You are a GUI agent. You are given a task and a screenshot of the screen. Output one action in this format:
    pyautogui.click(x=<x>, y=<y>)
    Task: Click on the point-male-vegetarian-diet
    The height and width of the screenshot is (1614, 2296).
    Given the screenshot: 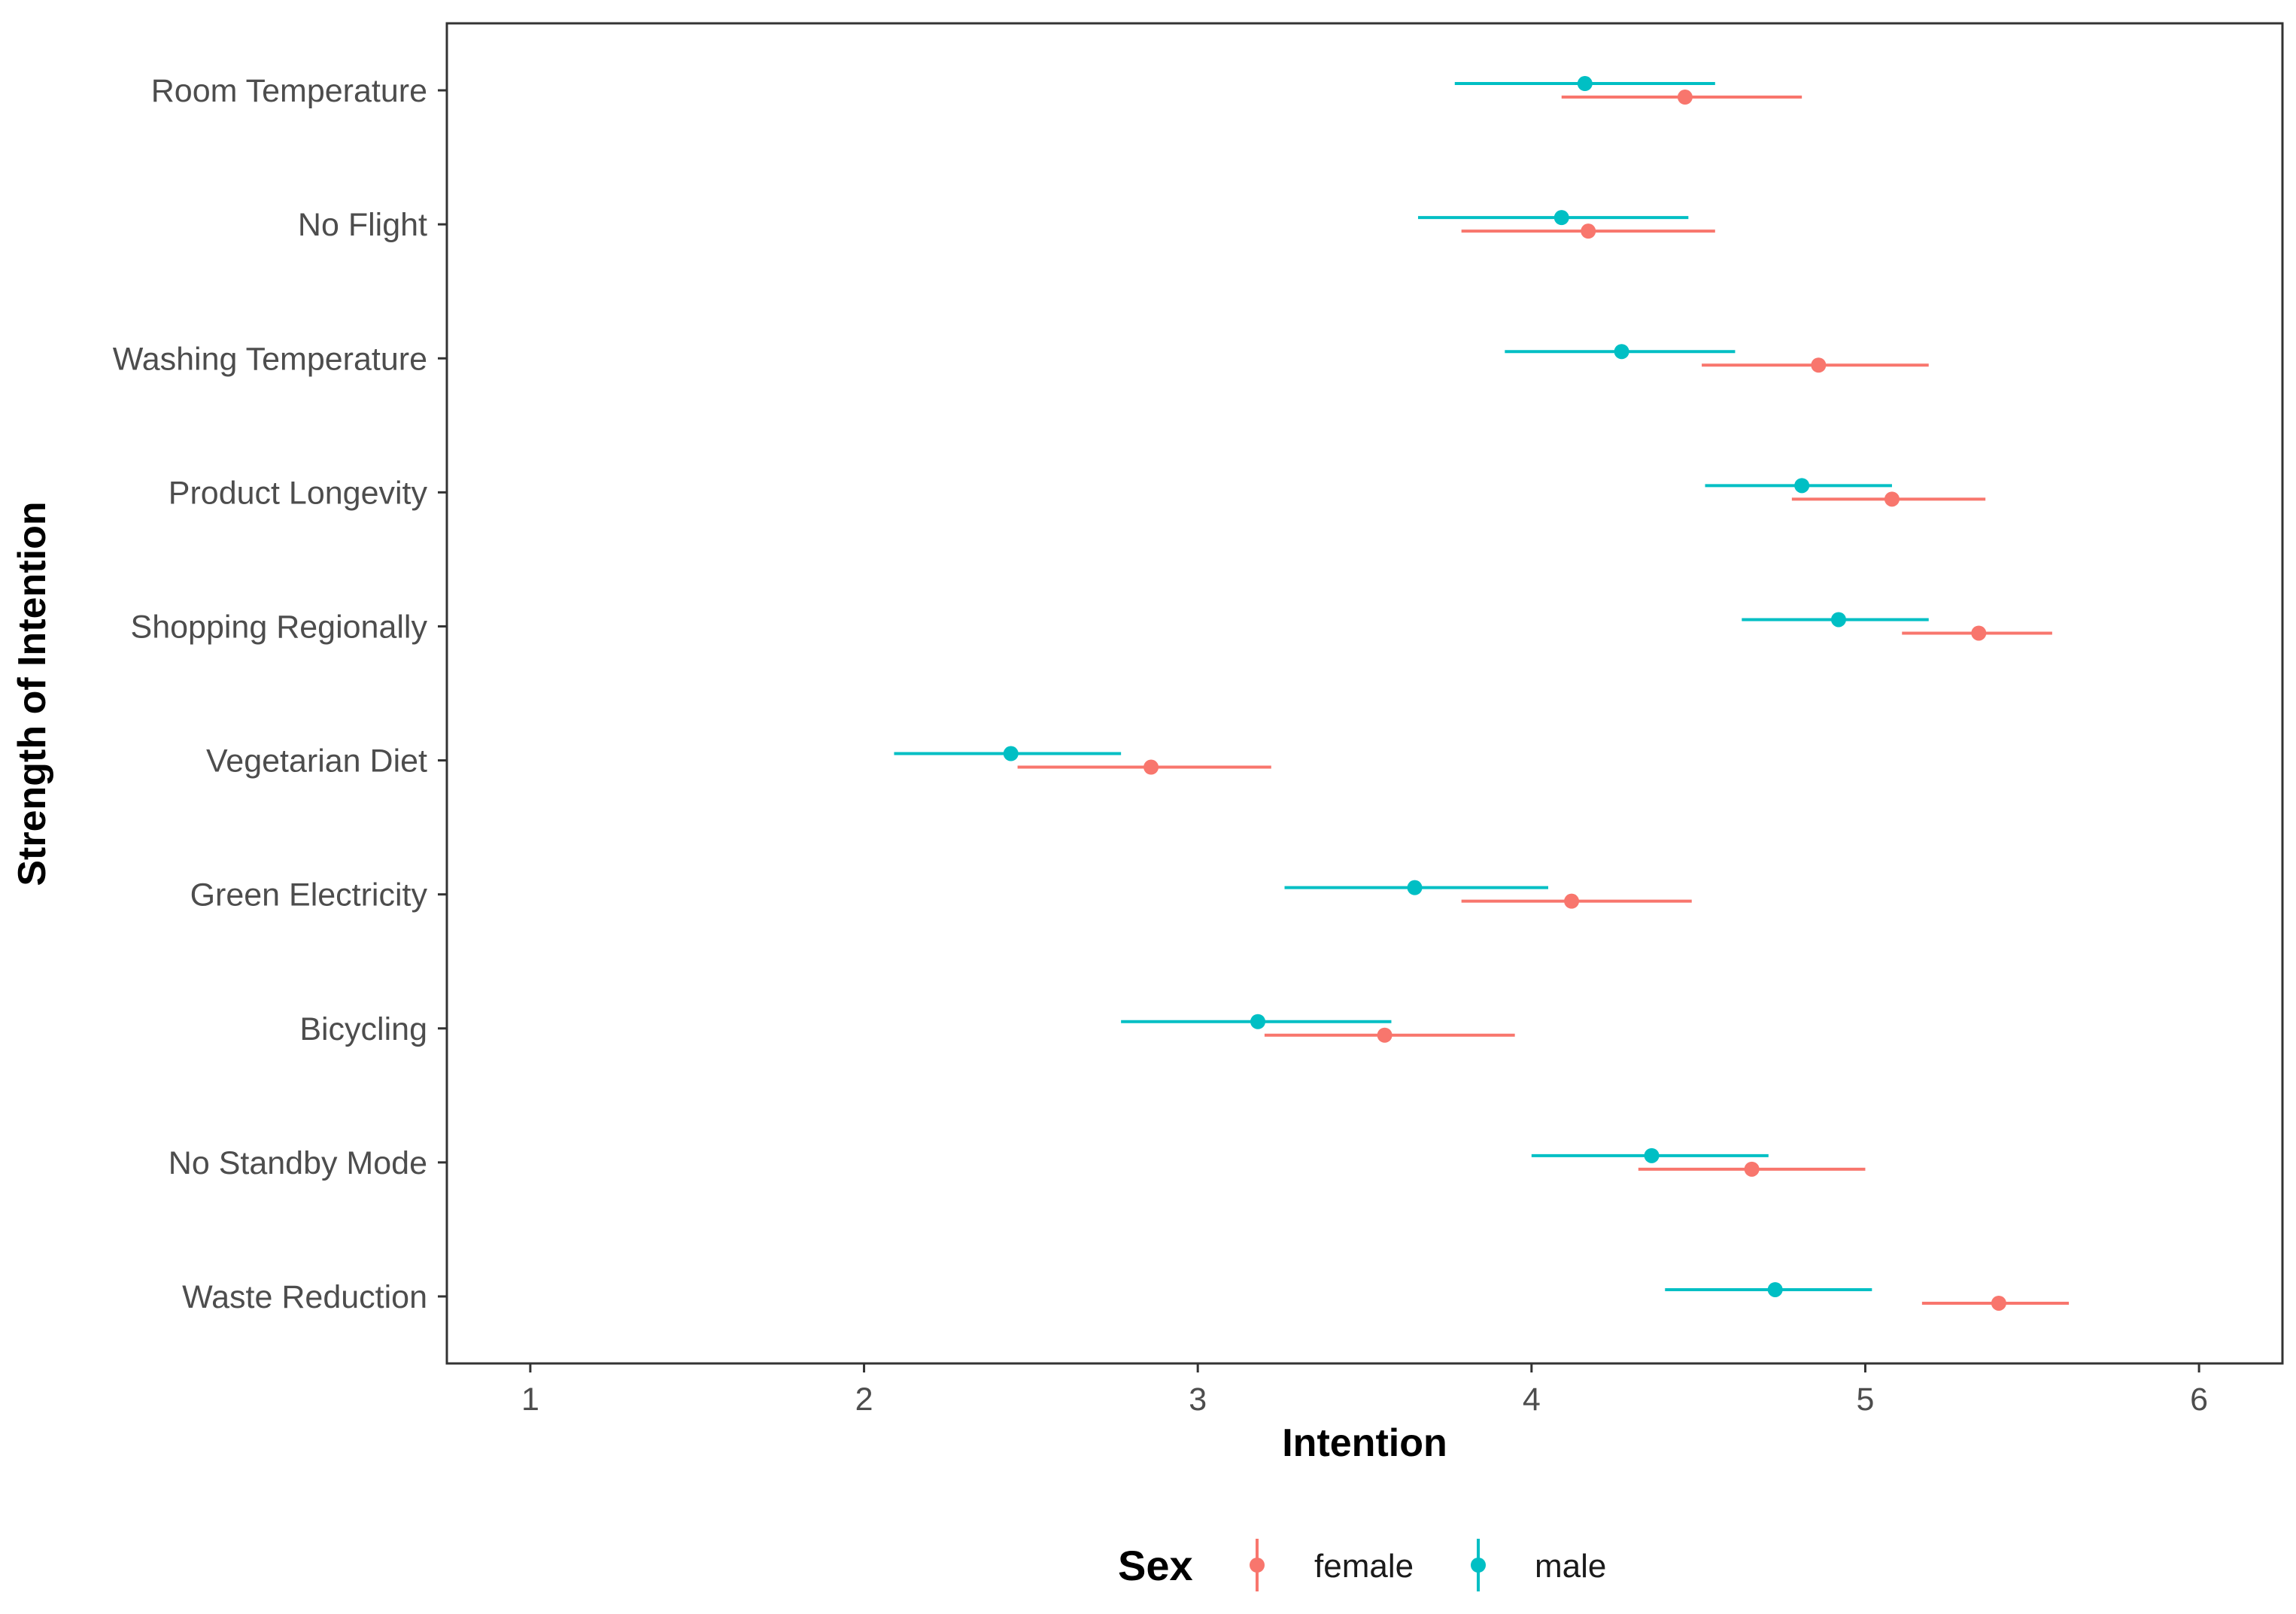 What is the action you would take?
    pyautogui.click(x=1011, y=753)
    